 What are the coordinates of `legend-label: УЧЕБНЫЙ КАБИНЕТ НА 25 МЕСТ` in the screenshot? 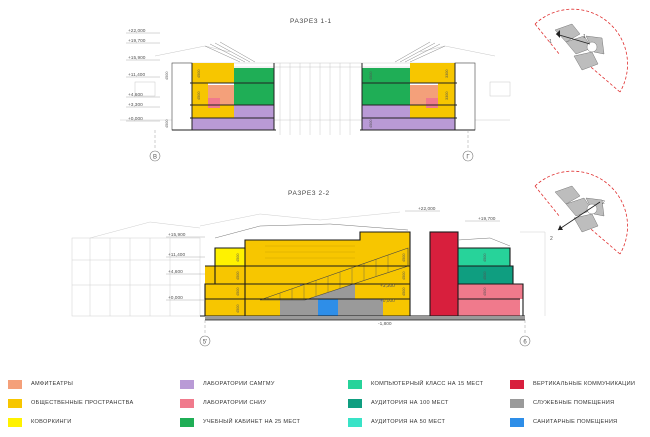 It's located at (252, 422).